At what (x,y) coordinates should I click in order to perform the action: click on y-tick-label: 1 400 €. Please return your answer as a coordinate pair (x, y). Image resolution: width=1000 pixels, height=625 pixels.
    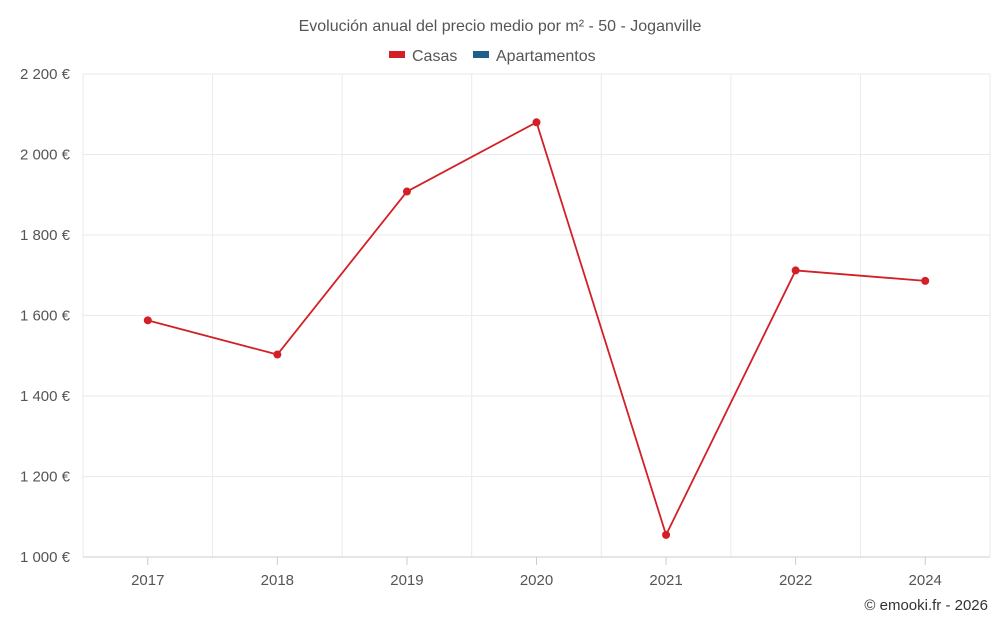
    Looking at the image, I should click on (45, 396).